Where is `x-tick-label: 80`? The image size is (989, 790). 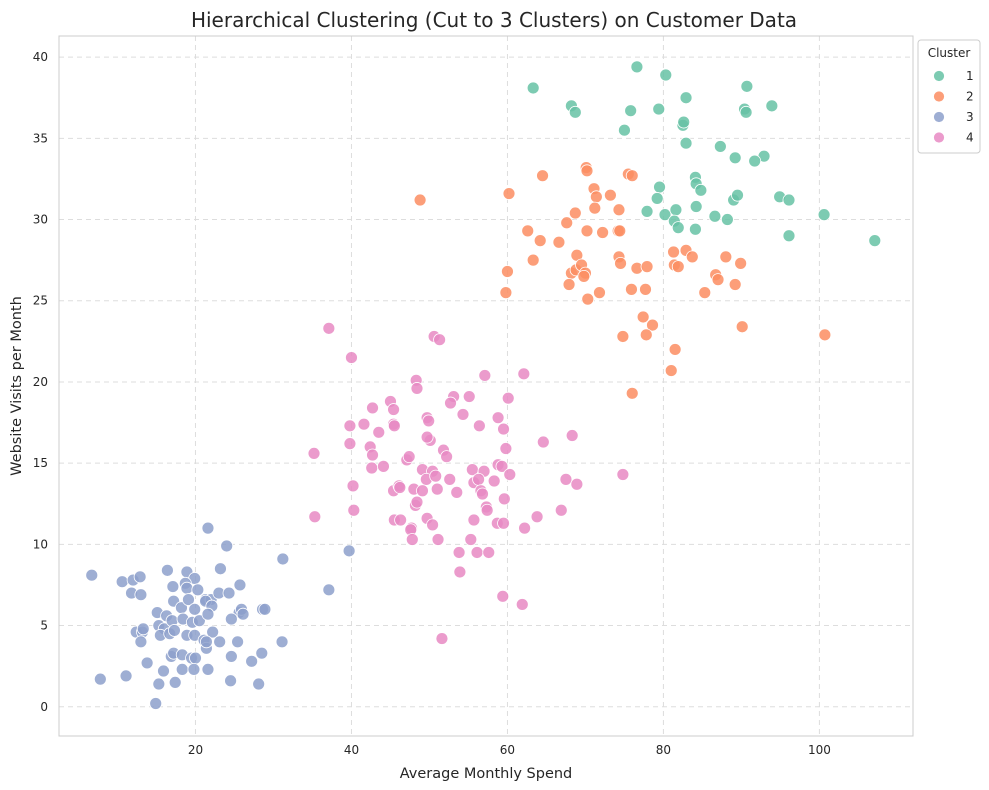
x-tick-label: 80 is located at coordinates (663, 750).